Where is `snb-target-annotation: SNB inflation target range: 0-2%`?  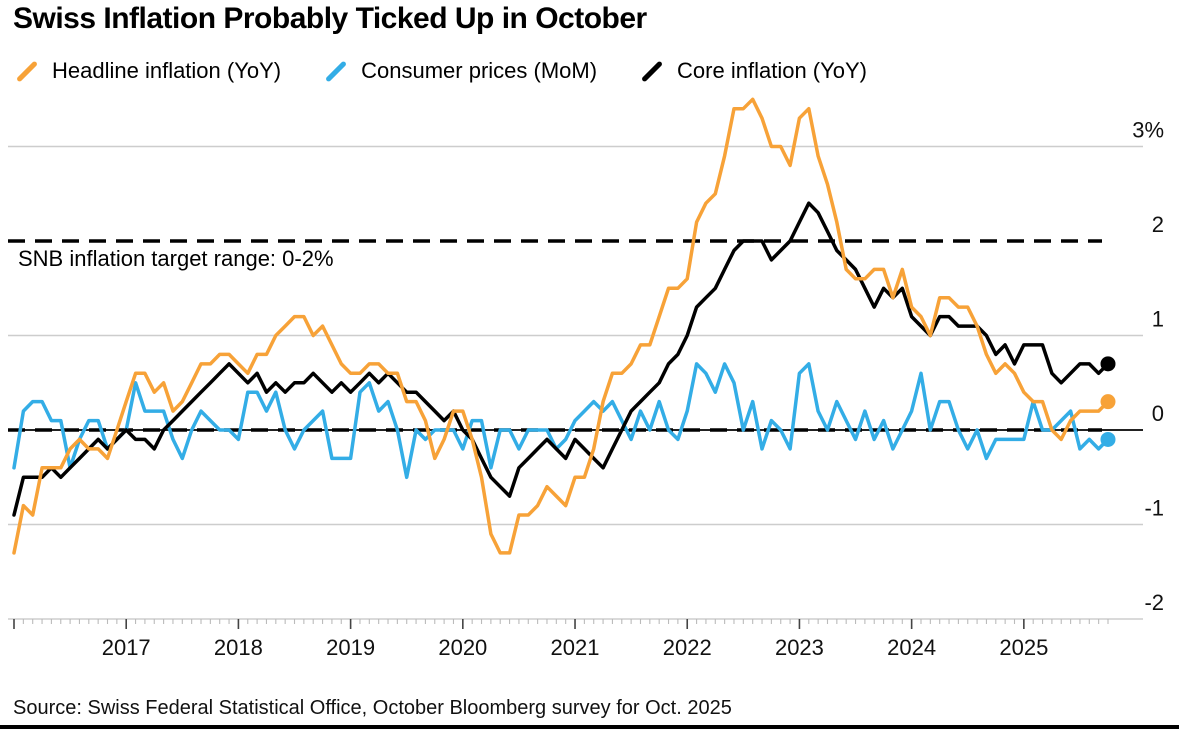 snb-target-annotation: SNB inflation target range: 0-2% is located at coordinates (176, 258).